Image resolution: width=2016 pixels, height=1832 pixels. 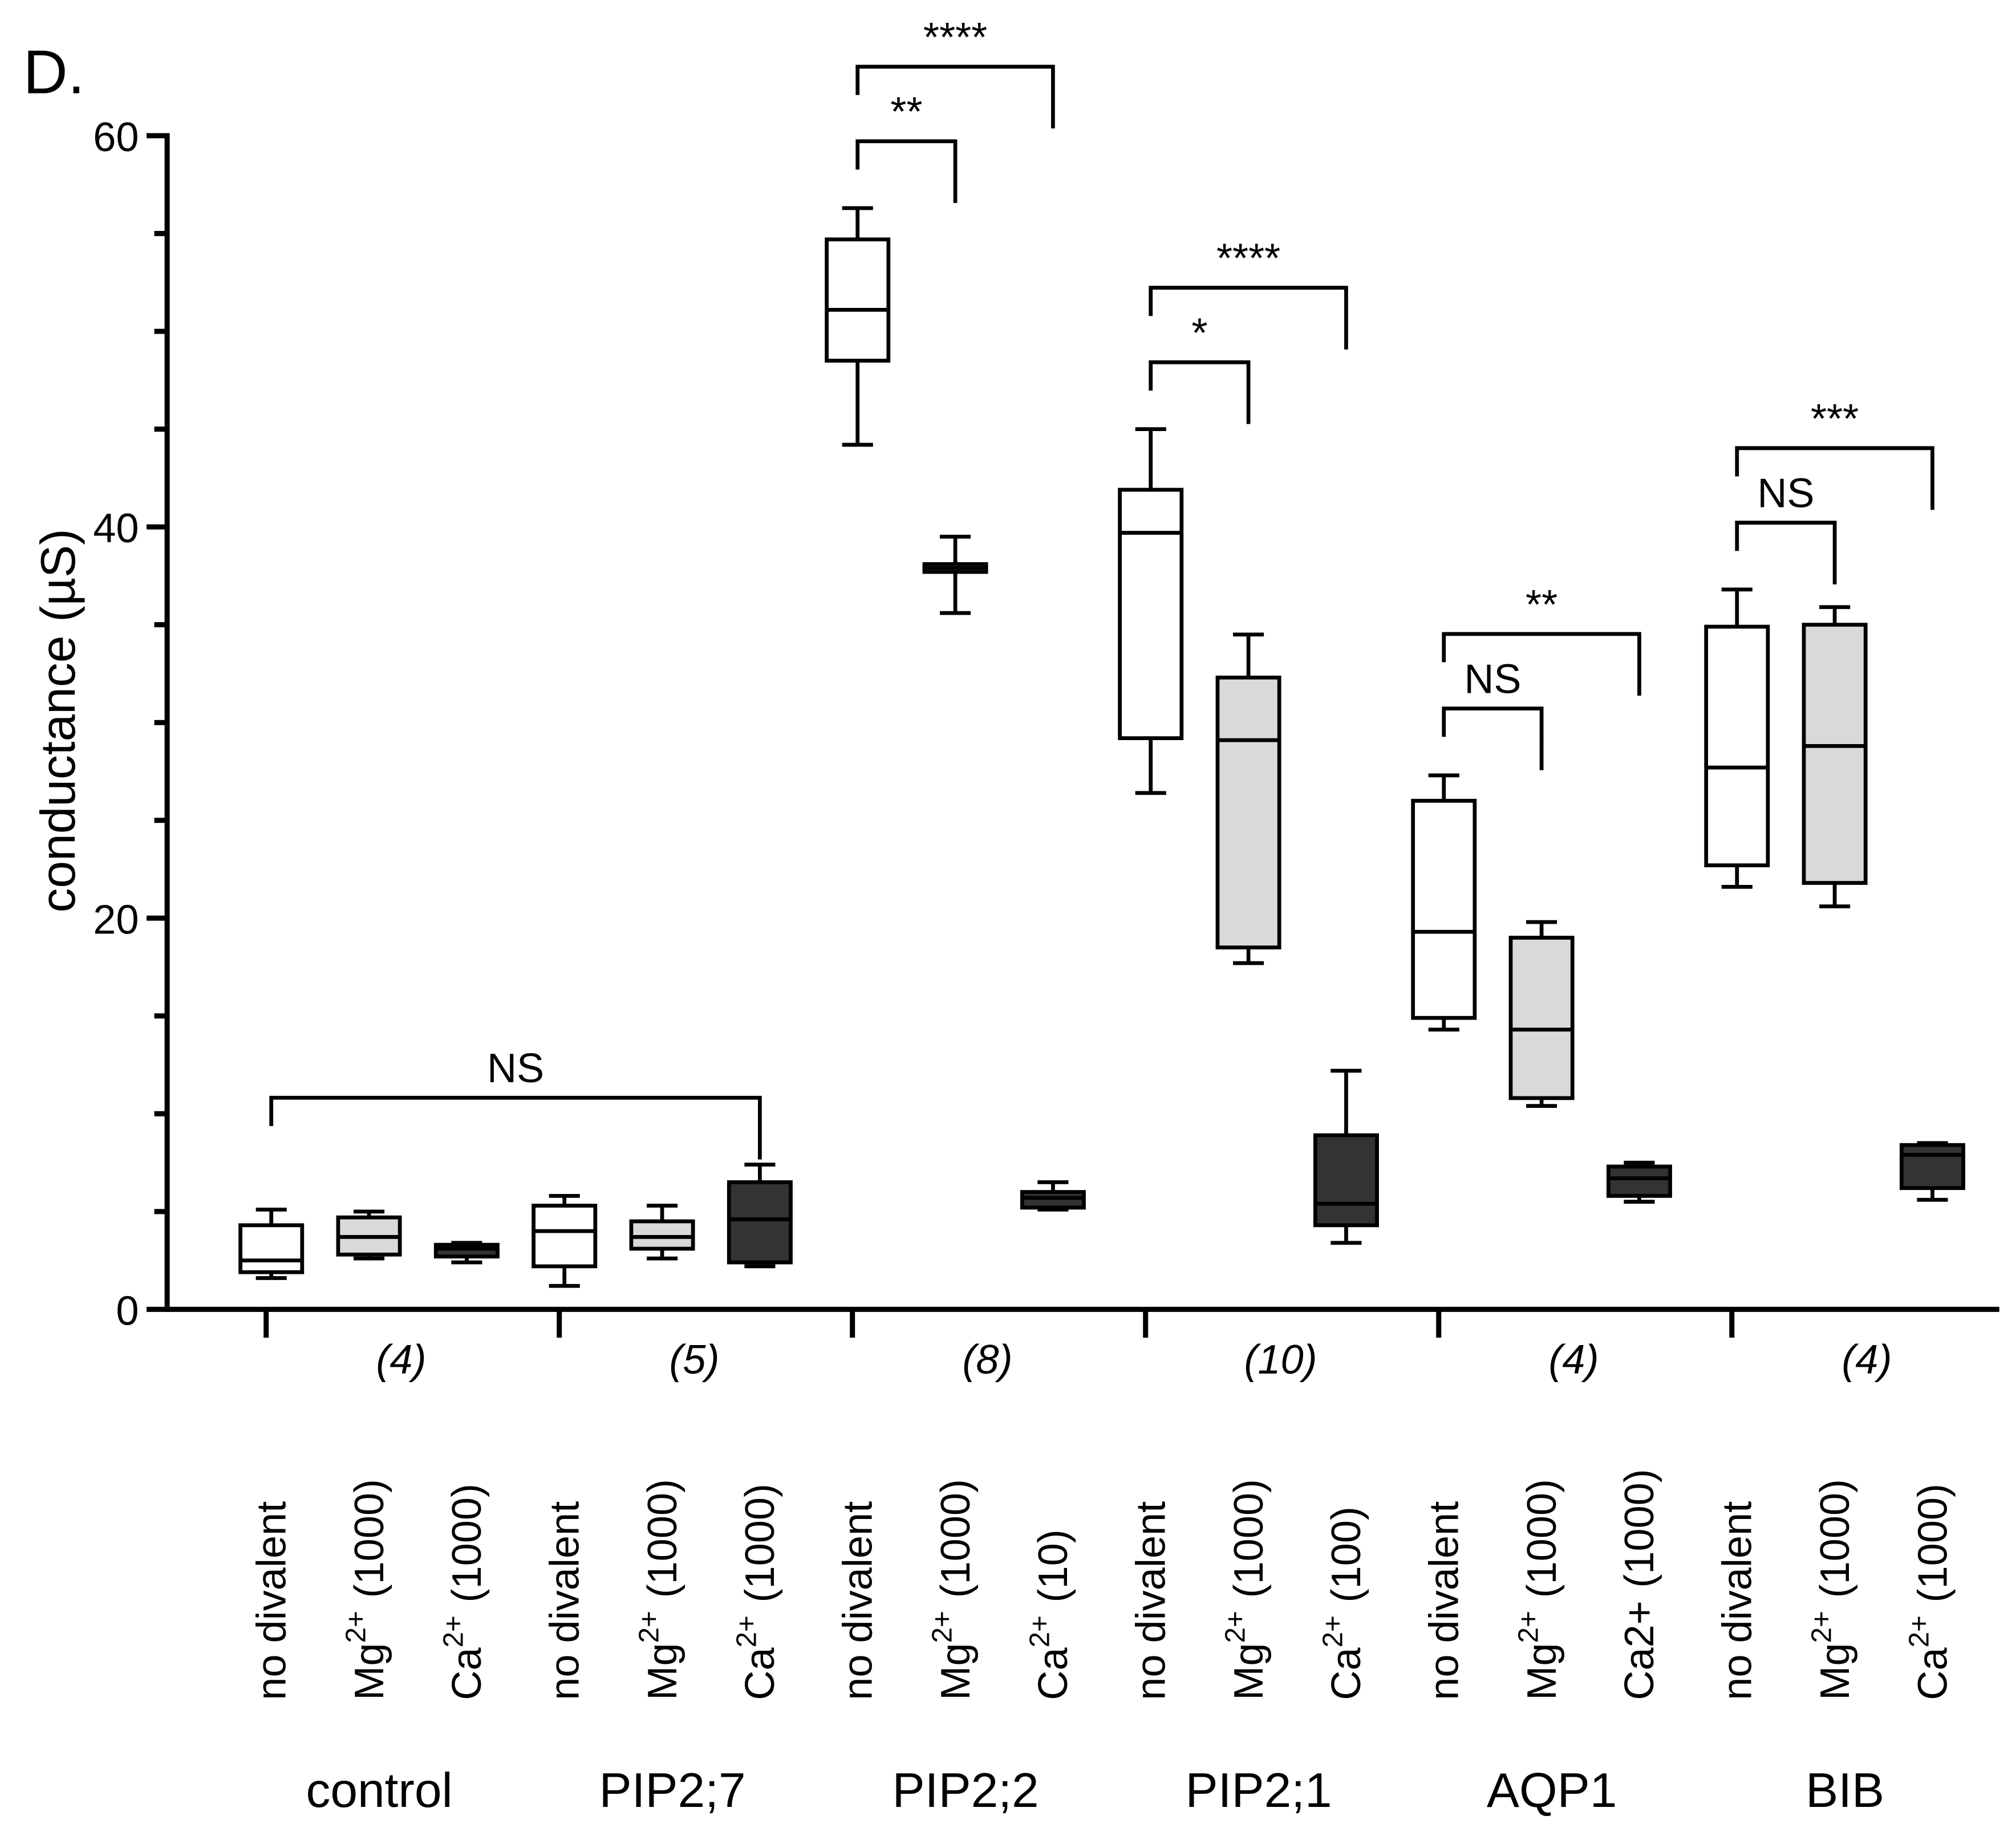 What do you see at coordinates (966, 1790) in the screenshot?
I see `group-label: PIP2;2` at bounding box center [966, 1790].